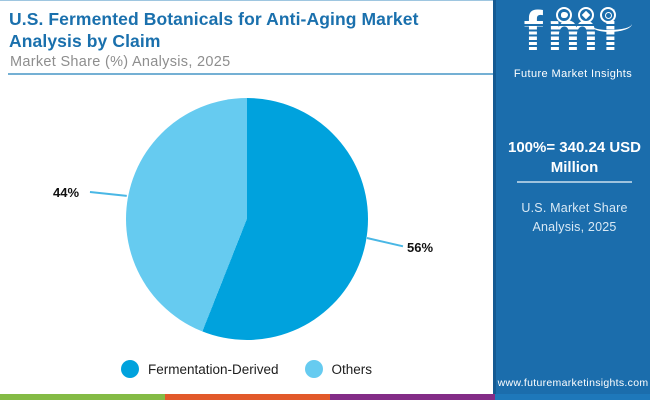 Image resolution: width=650 pixels, height=400 pixels. Describe the element at coordinates (608, 15) in the screenshot. I see `globe-icon` at that location.